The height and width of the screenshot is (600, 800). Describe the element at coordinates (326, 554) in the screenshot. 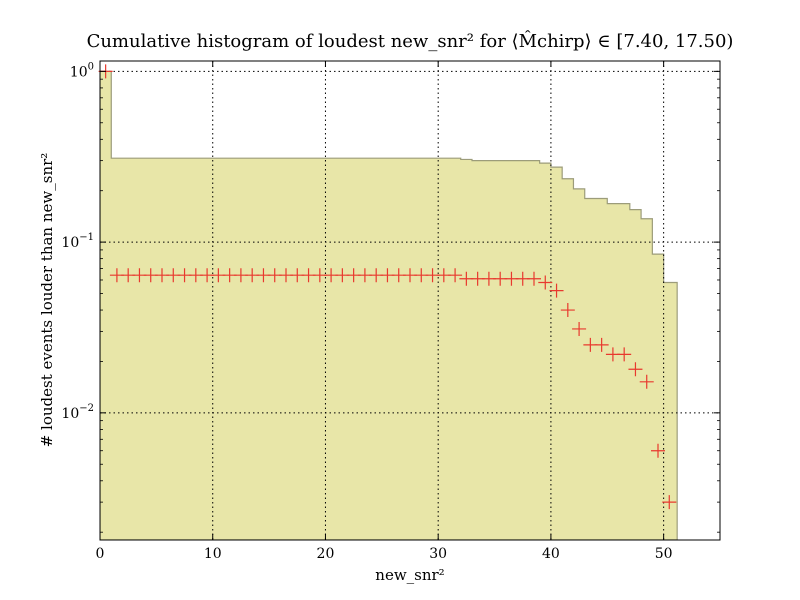

I see `x-tick-label-2: 20` at that location.